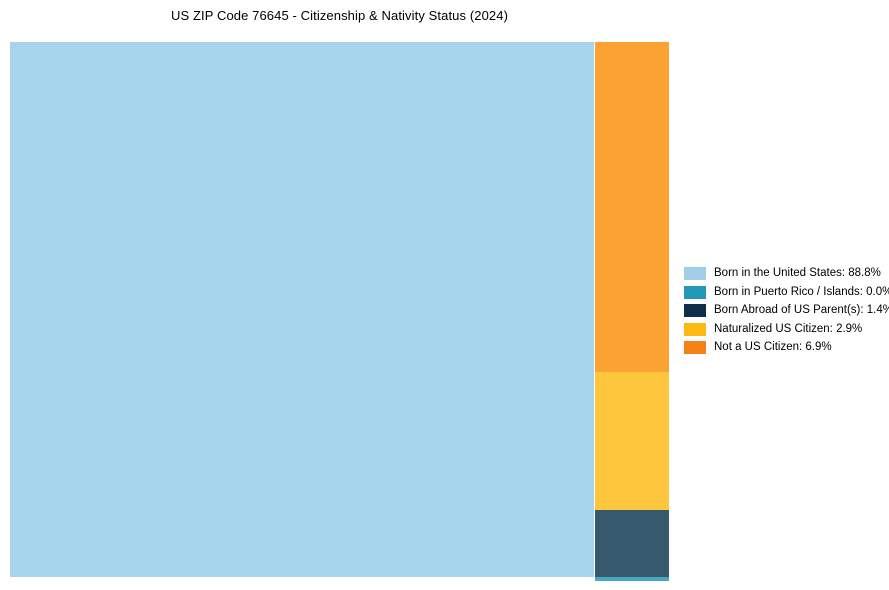 Image resolution: width=889 pixels, height=590 pixels. Describe the element at coordinates (632, 441) in the screenshot. I see `treemap-block-naturalized-citizen` at that location.